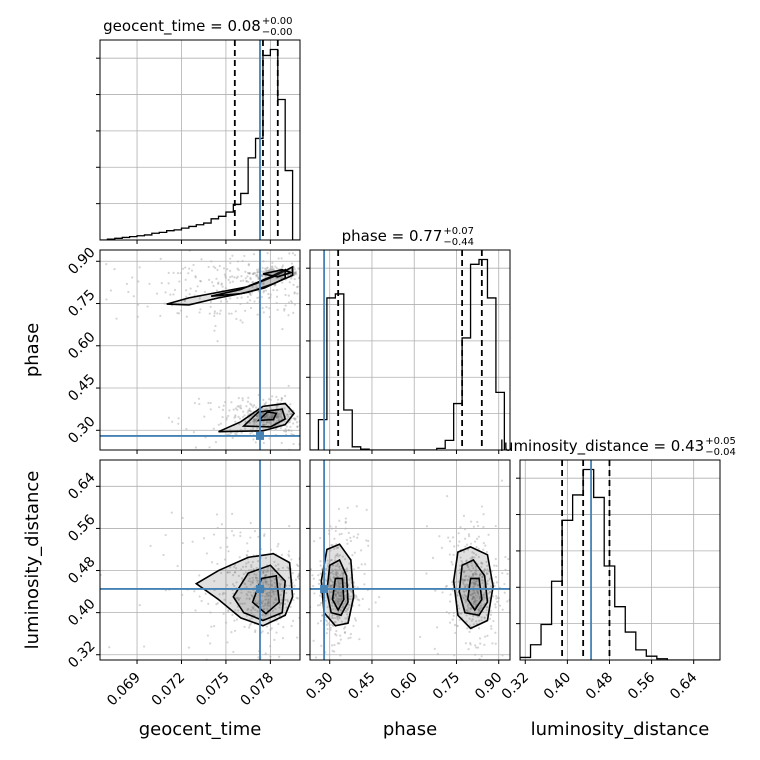  I want to click on title-upper-error: +0.05, so click(720, 441).